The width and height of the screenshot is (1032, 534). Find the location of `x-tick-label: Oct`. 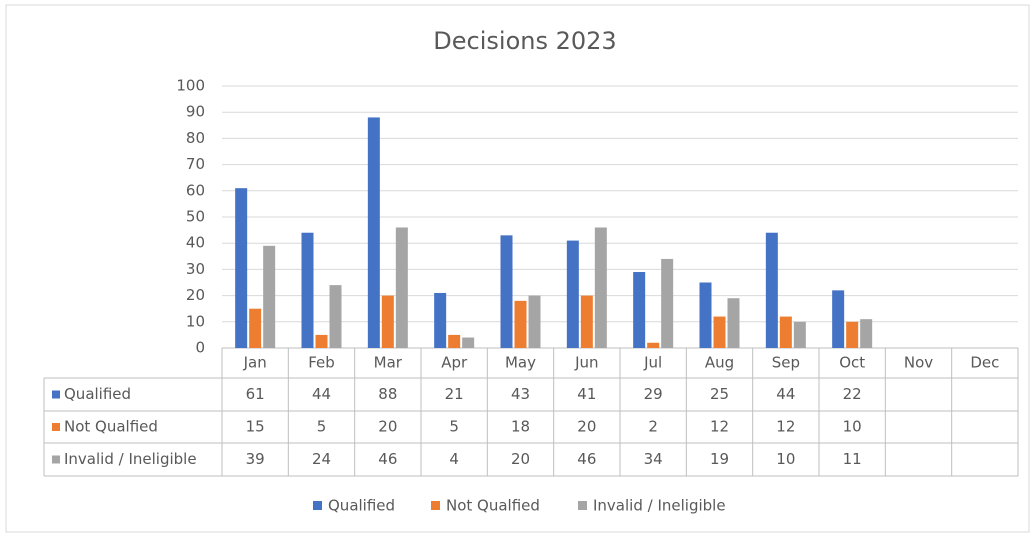

x-tick-label: Oct is located at coordinates (852, 363).